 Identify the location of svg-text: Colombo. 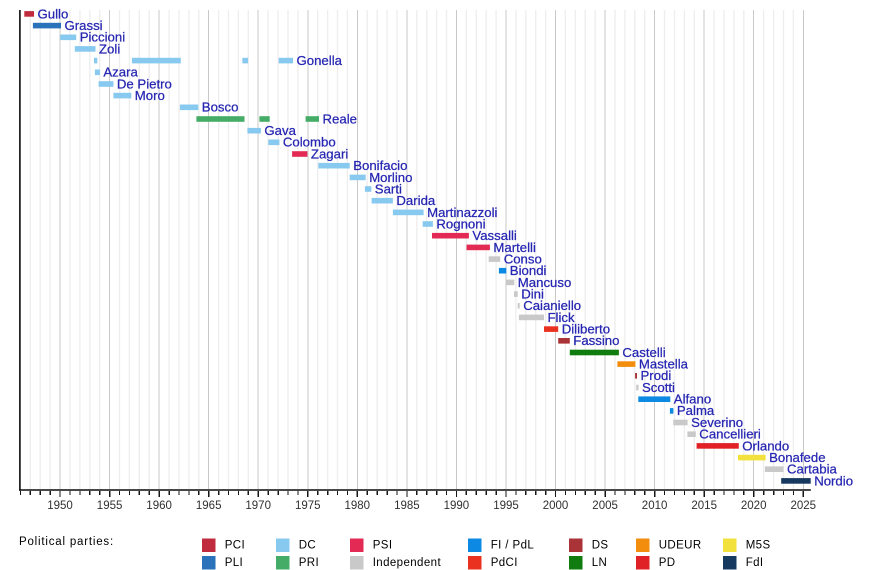
(309, 142).